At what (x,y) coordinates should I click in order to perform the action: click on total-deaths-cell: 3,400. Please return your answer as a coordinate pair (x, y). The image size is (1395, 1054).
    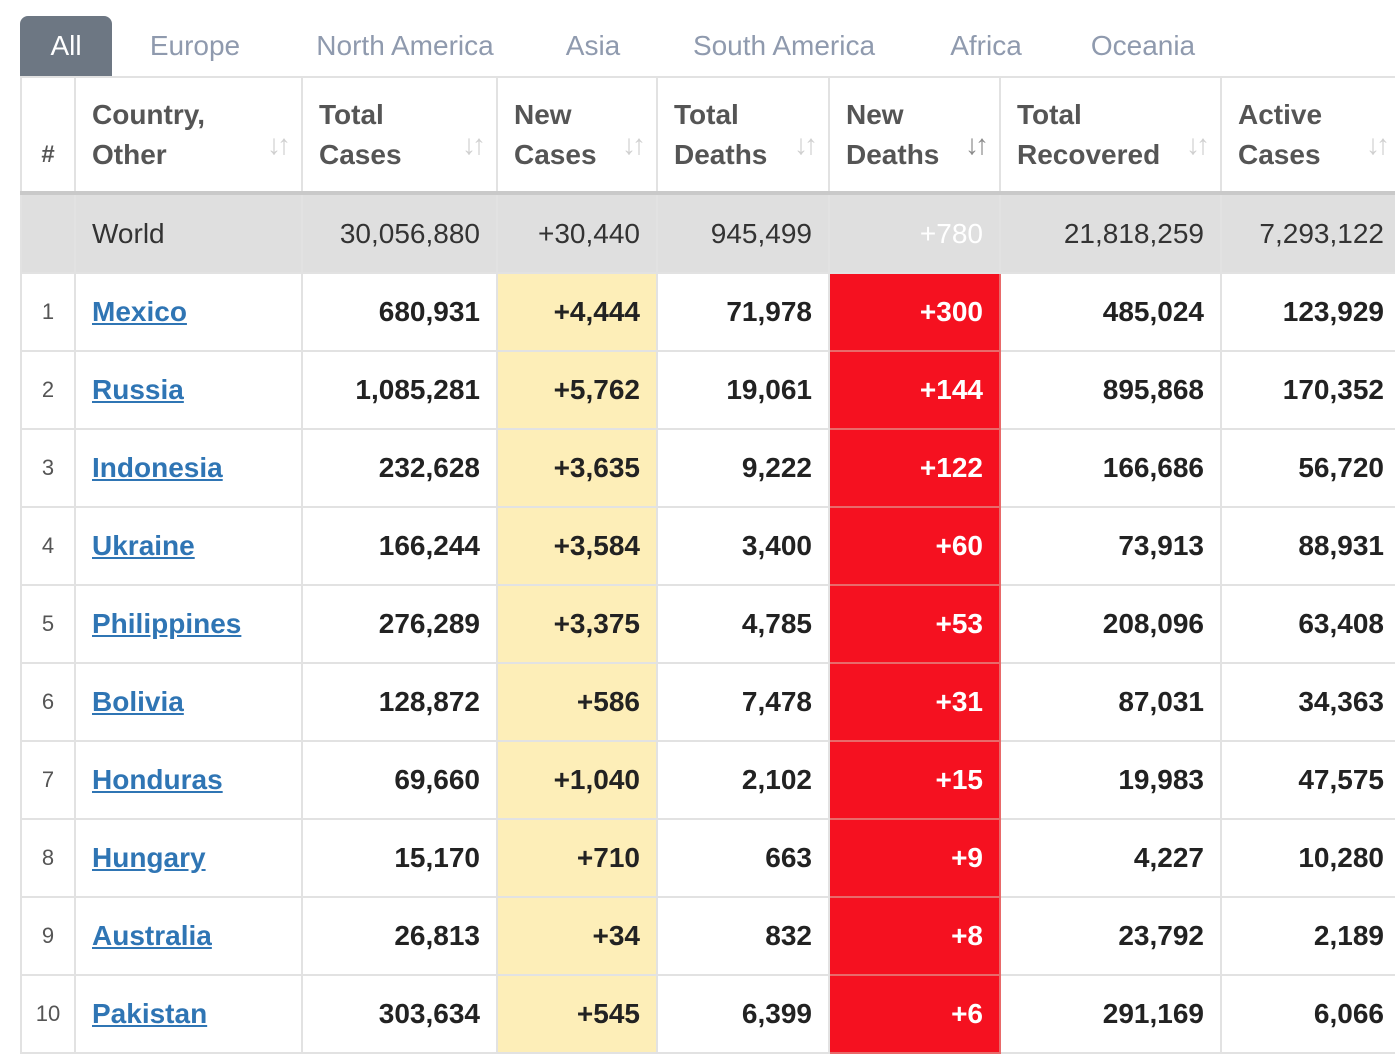
    Looking at the image, I should click on (743, 546).